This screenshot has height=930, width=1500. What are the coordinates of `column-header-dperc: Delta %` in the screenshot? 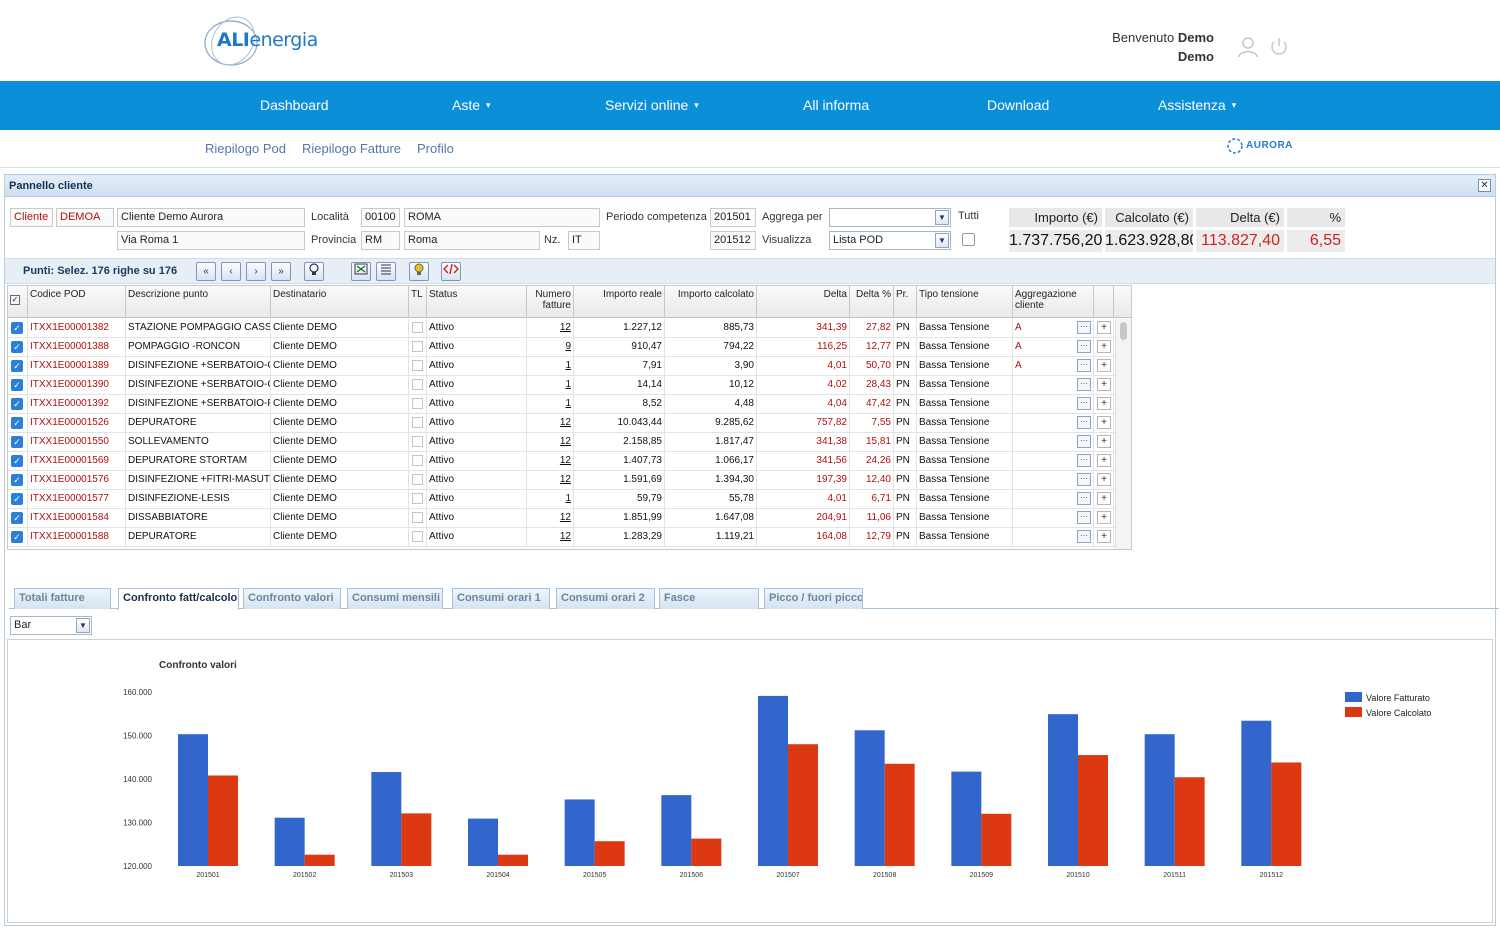 It's located at (872, 302).